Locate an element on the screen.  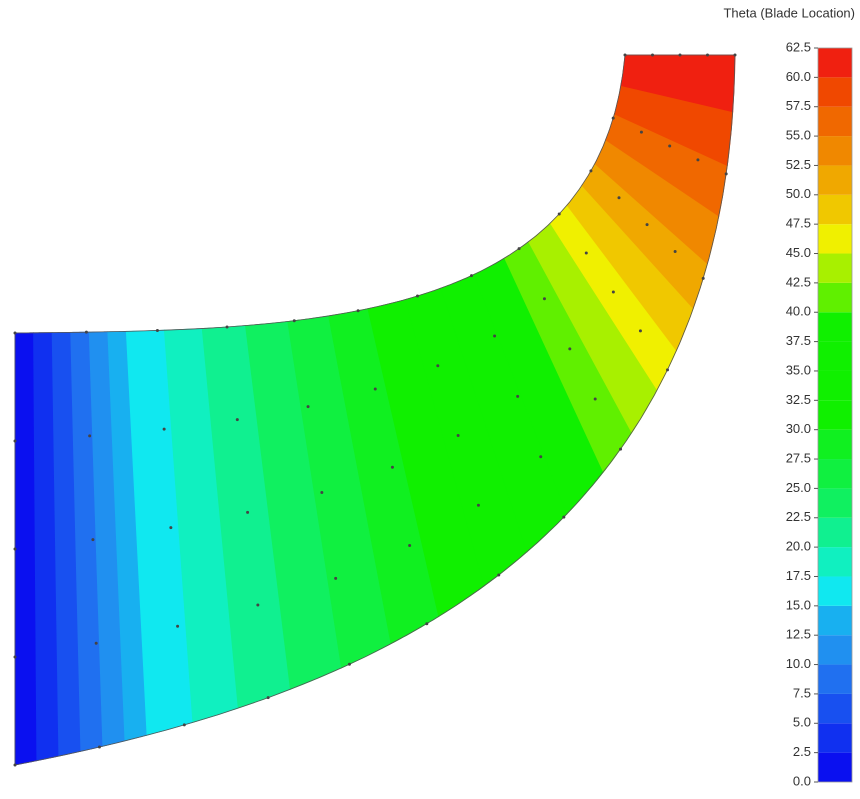
colorbar-tick-label: 20.0 is located at coordinates (798, 546).